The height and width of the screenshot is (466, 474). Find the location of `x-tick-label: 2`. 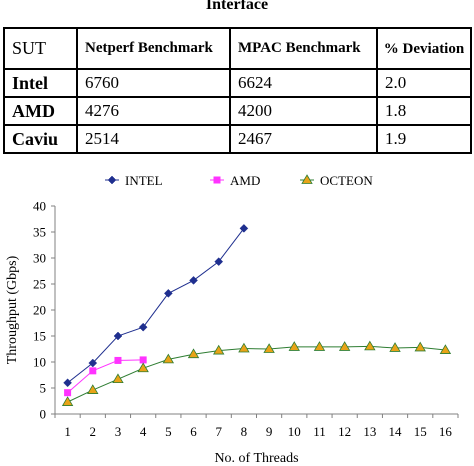

x-tick-label: 2 is located at coordinates (93, 431).